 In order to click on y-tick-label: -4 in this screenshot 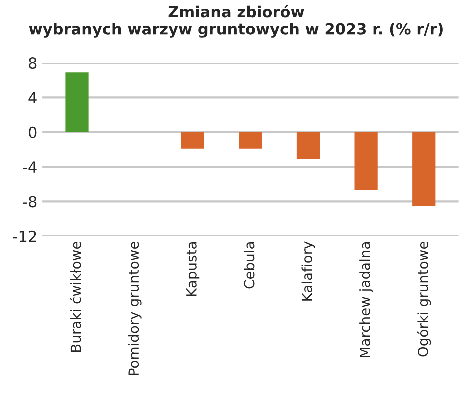, I will do `click(30, 167)`.